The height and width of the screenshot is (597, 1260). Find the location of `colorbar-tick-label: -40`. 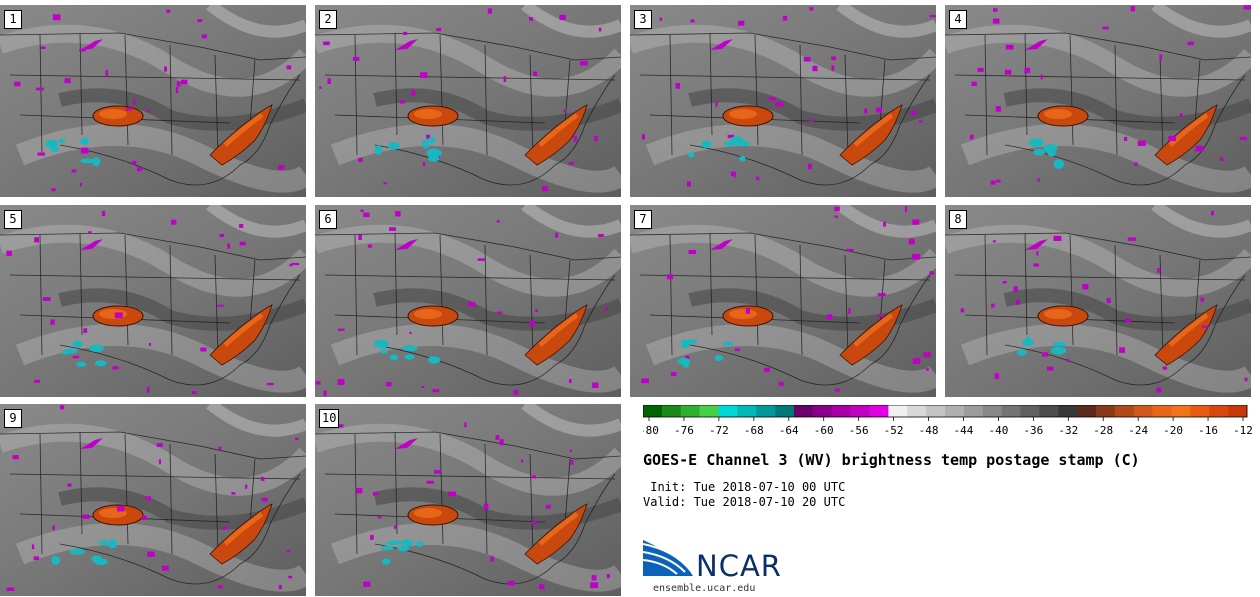

colorbar-tick-label: -40 is located at coordinates (998, 430).